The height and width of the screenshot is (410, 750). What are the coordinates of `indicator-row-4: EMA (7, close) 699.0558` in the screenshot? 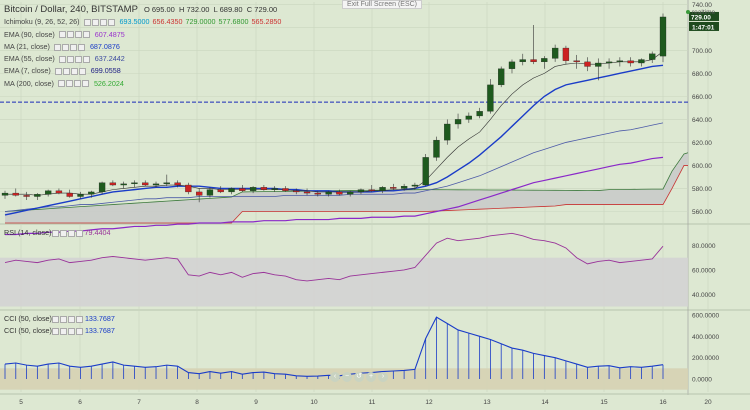 It's located at (142, 71).